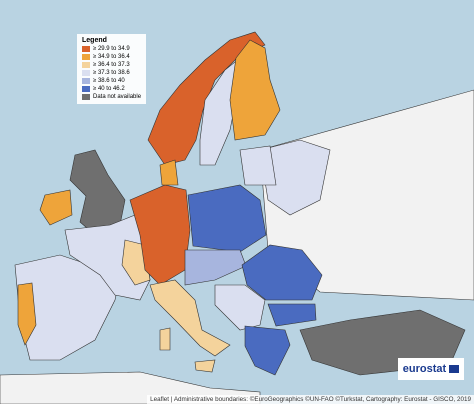  What do you see at coordinates (424, 369) in the screenshot?
I see `logo-text: eurostat` at bounding box center [424, 369].